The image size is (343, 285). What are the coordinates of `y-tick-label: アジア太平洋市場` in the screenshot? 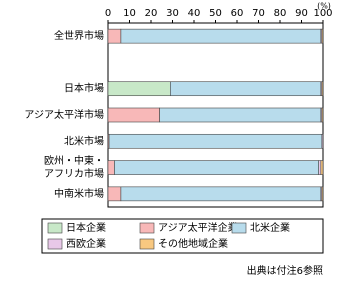 It's located at (64, 114).